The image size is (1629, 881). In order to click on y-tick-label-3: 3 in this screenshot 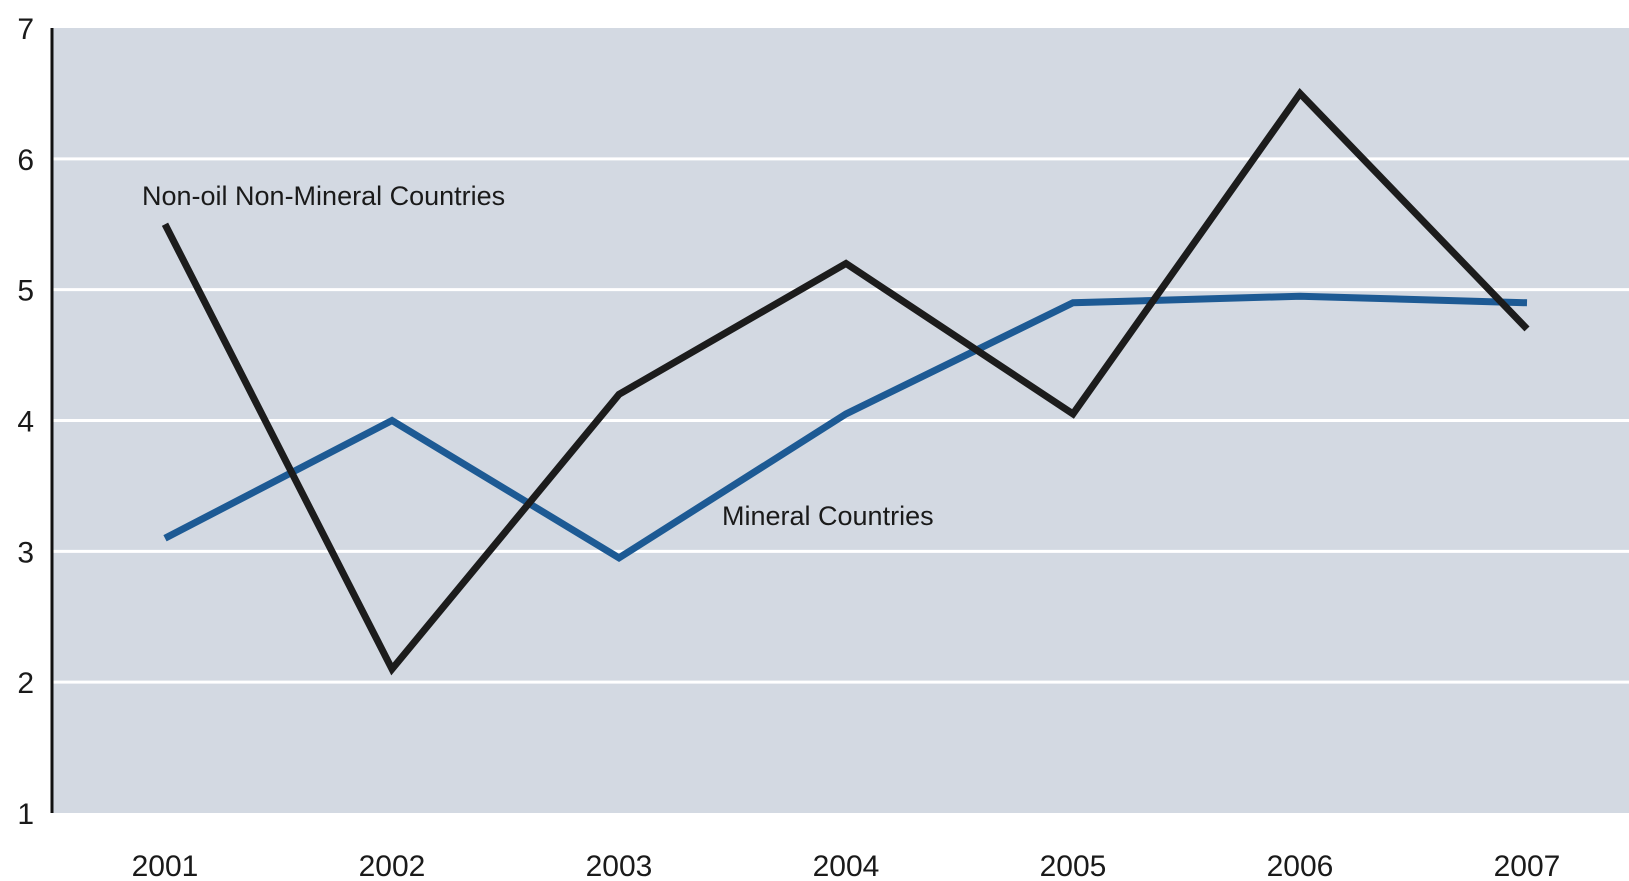, I will do `click(25, 552)`.